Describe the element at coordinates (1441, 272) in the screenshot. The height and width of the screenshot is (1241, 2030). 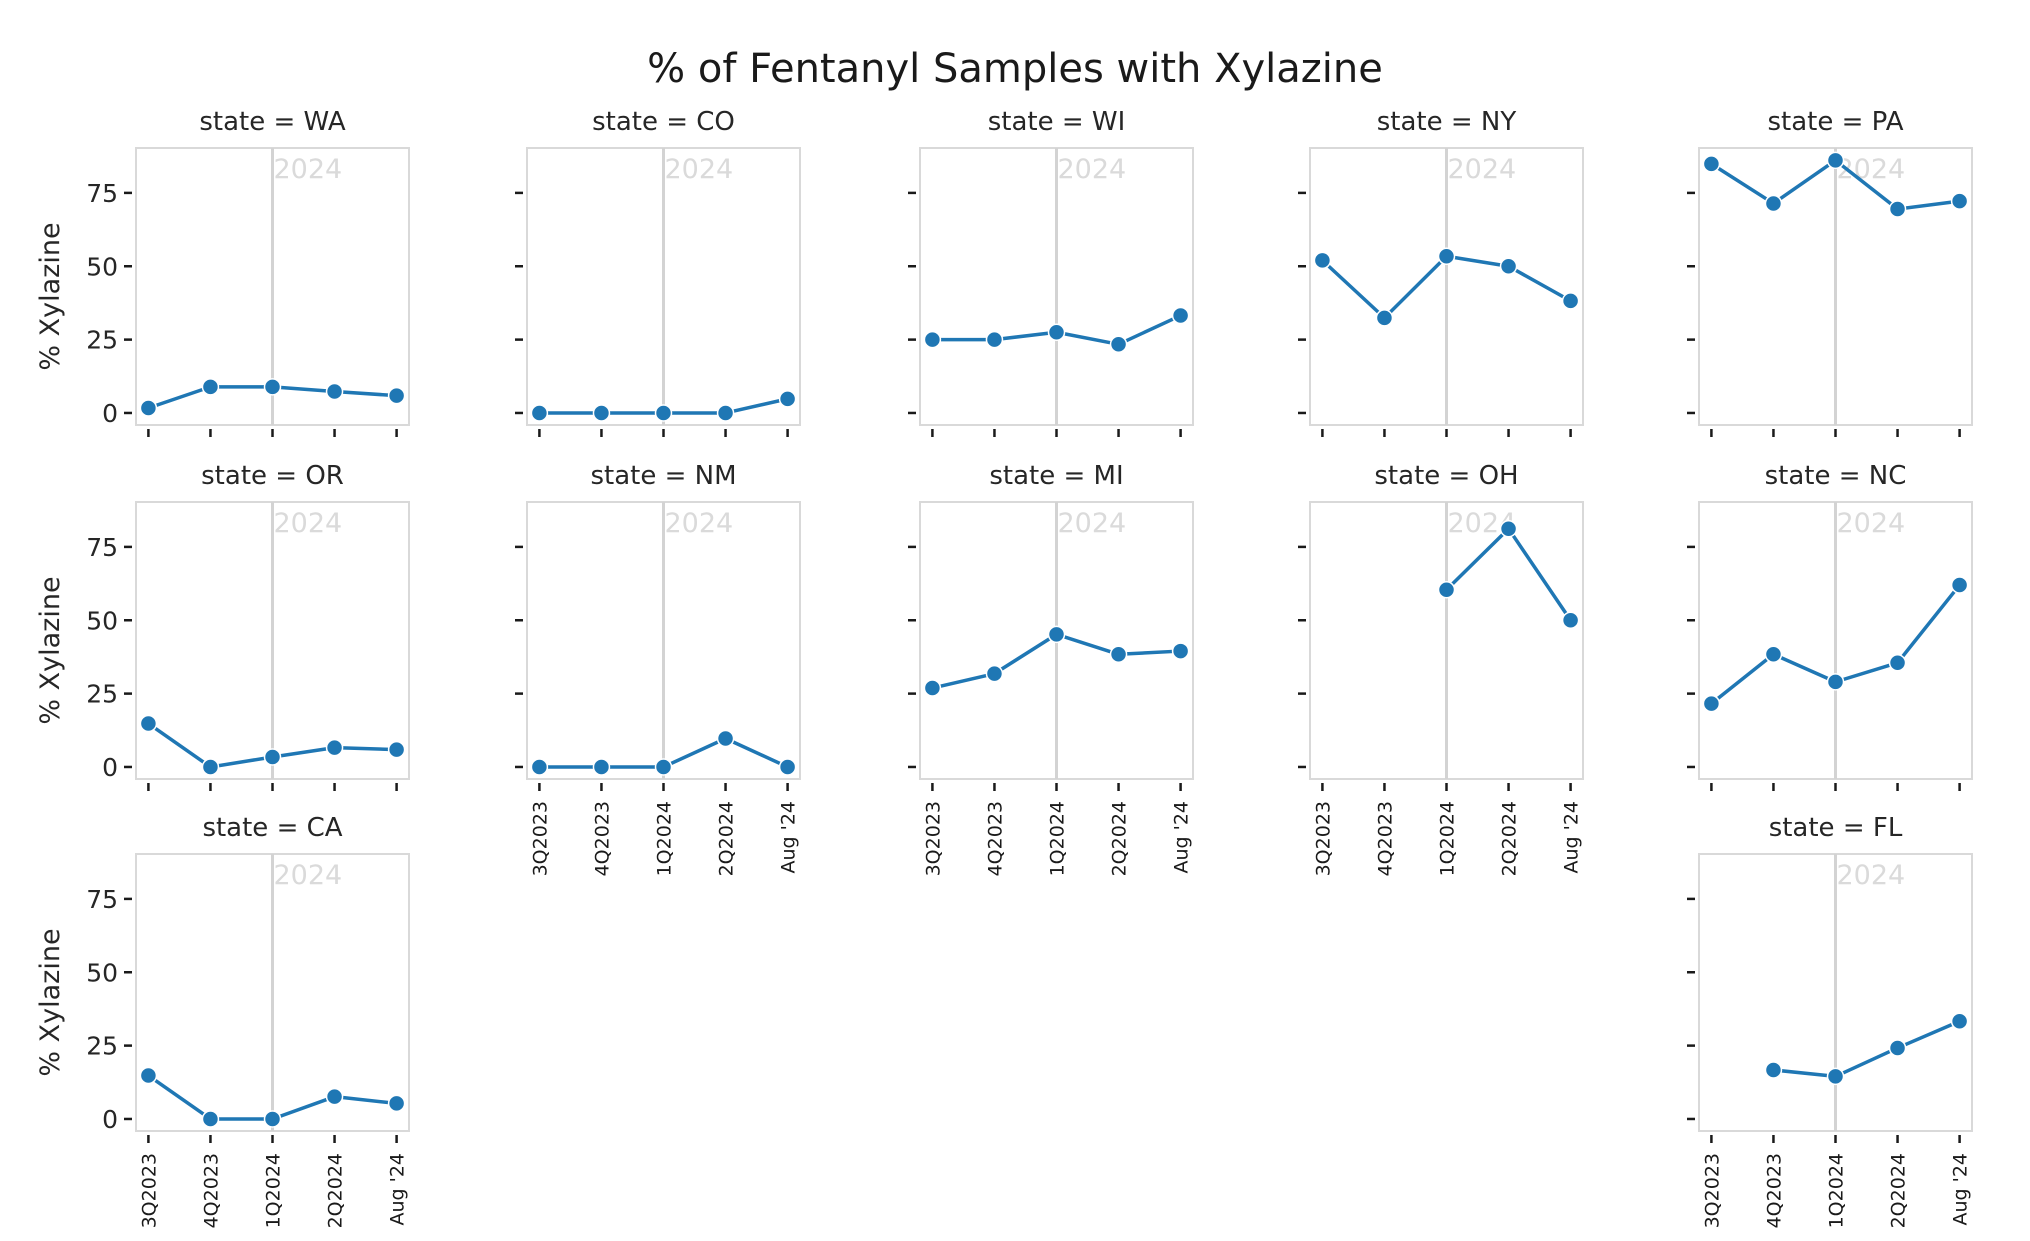
I see `facet-panel-ny: state = NY 2024` at that location.